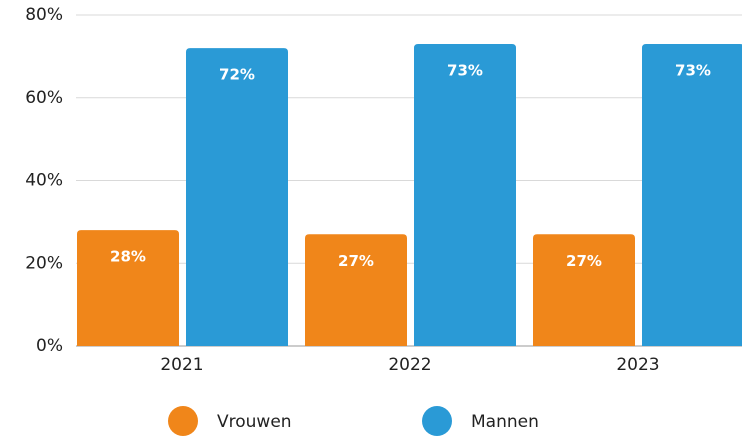 Image resolution: width=742 pixels, height=441 pixels. What do you see at coordinates (409, 365) in the screenshot?
I see `x-tick-label: 2022` at bounding box center [409, 365].